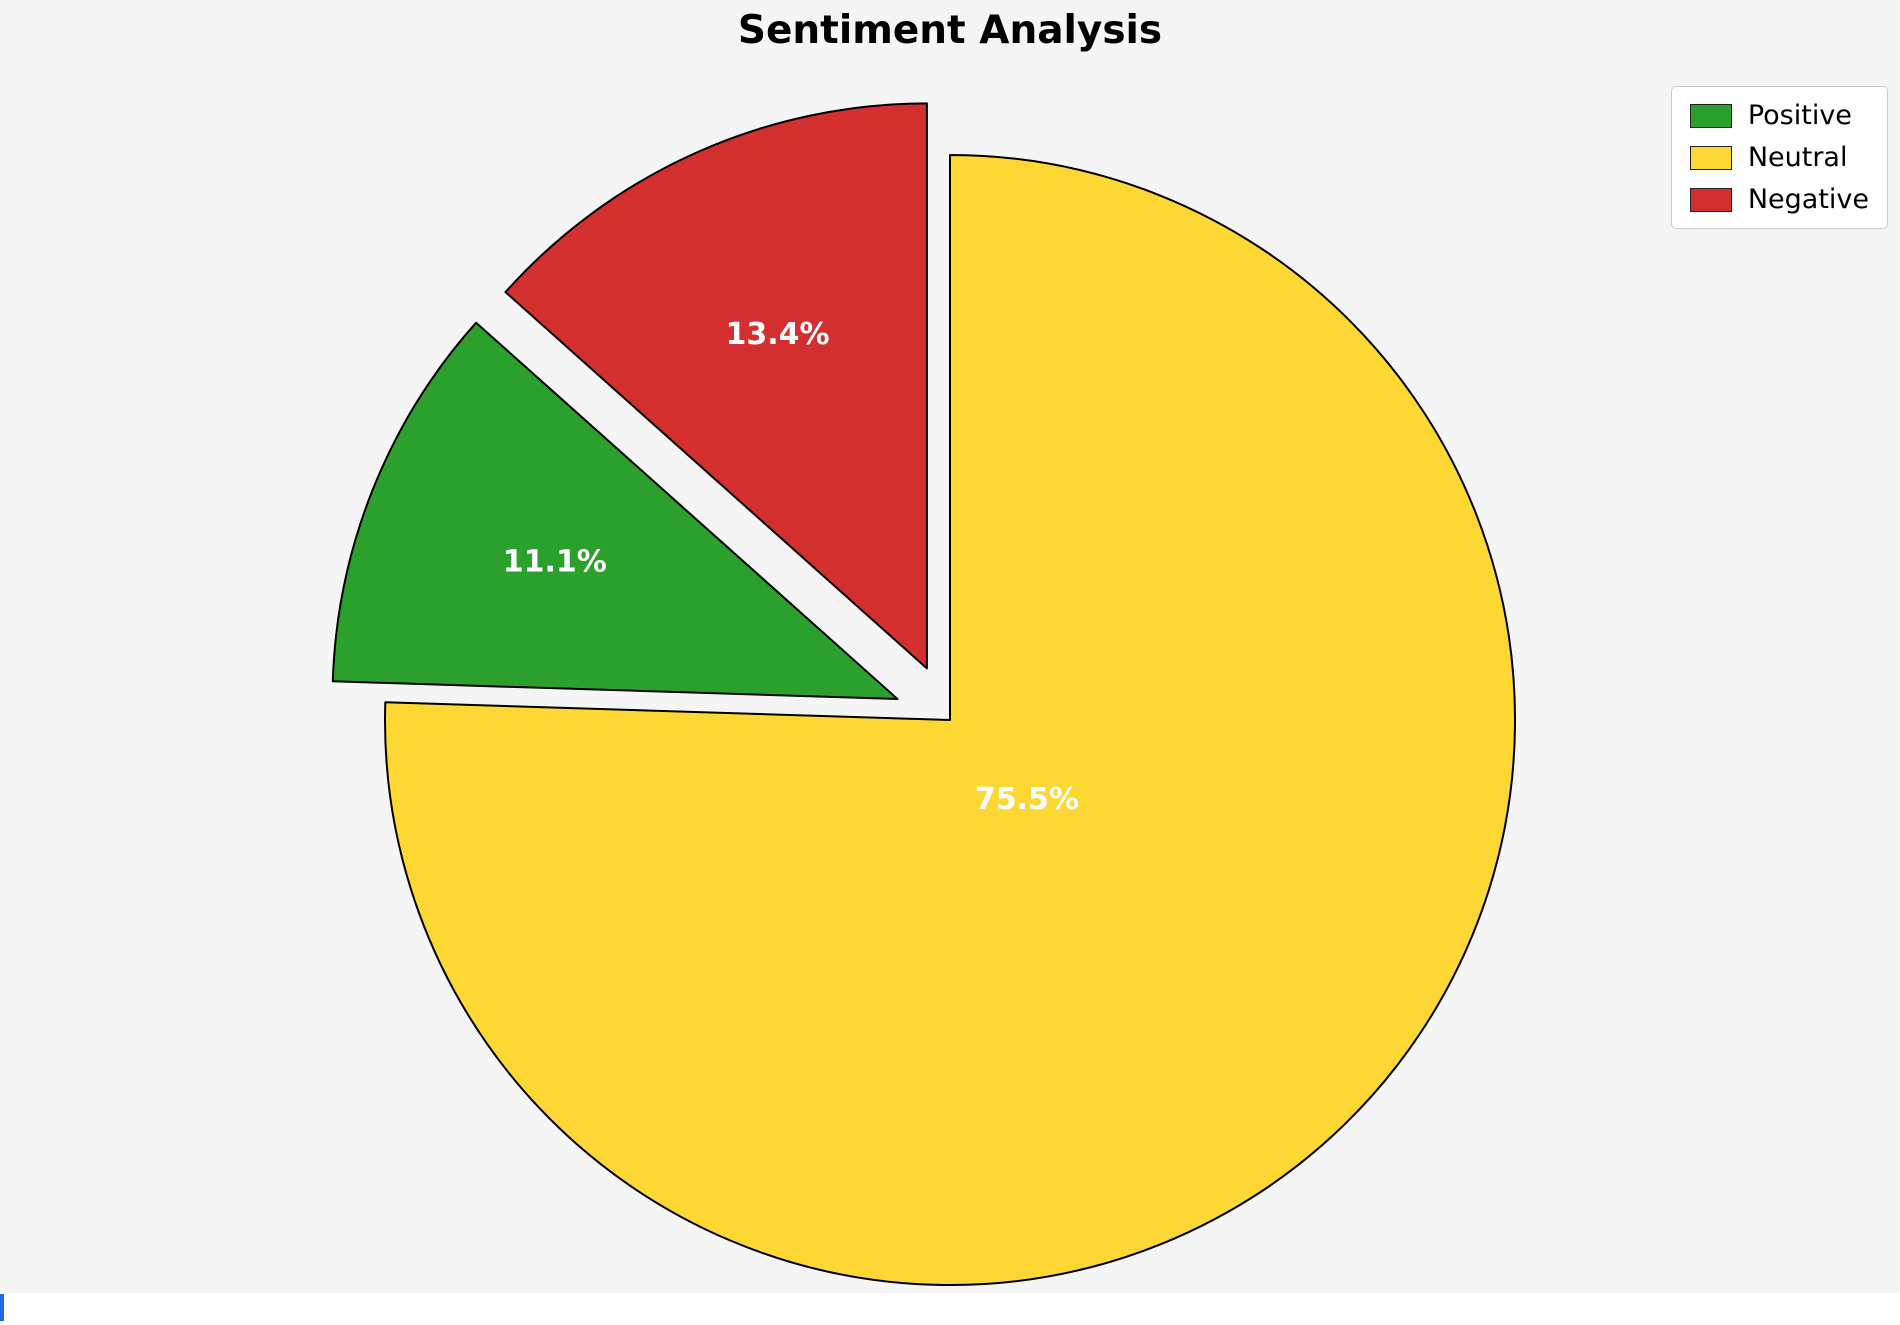 The width and height of the screenshot is (1900, 1325). I want to click on legend-row-neutral: Neutral, so click(1779, 157).